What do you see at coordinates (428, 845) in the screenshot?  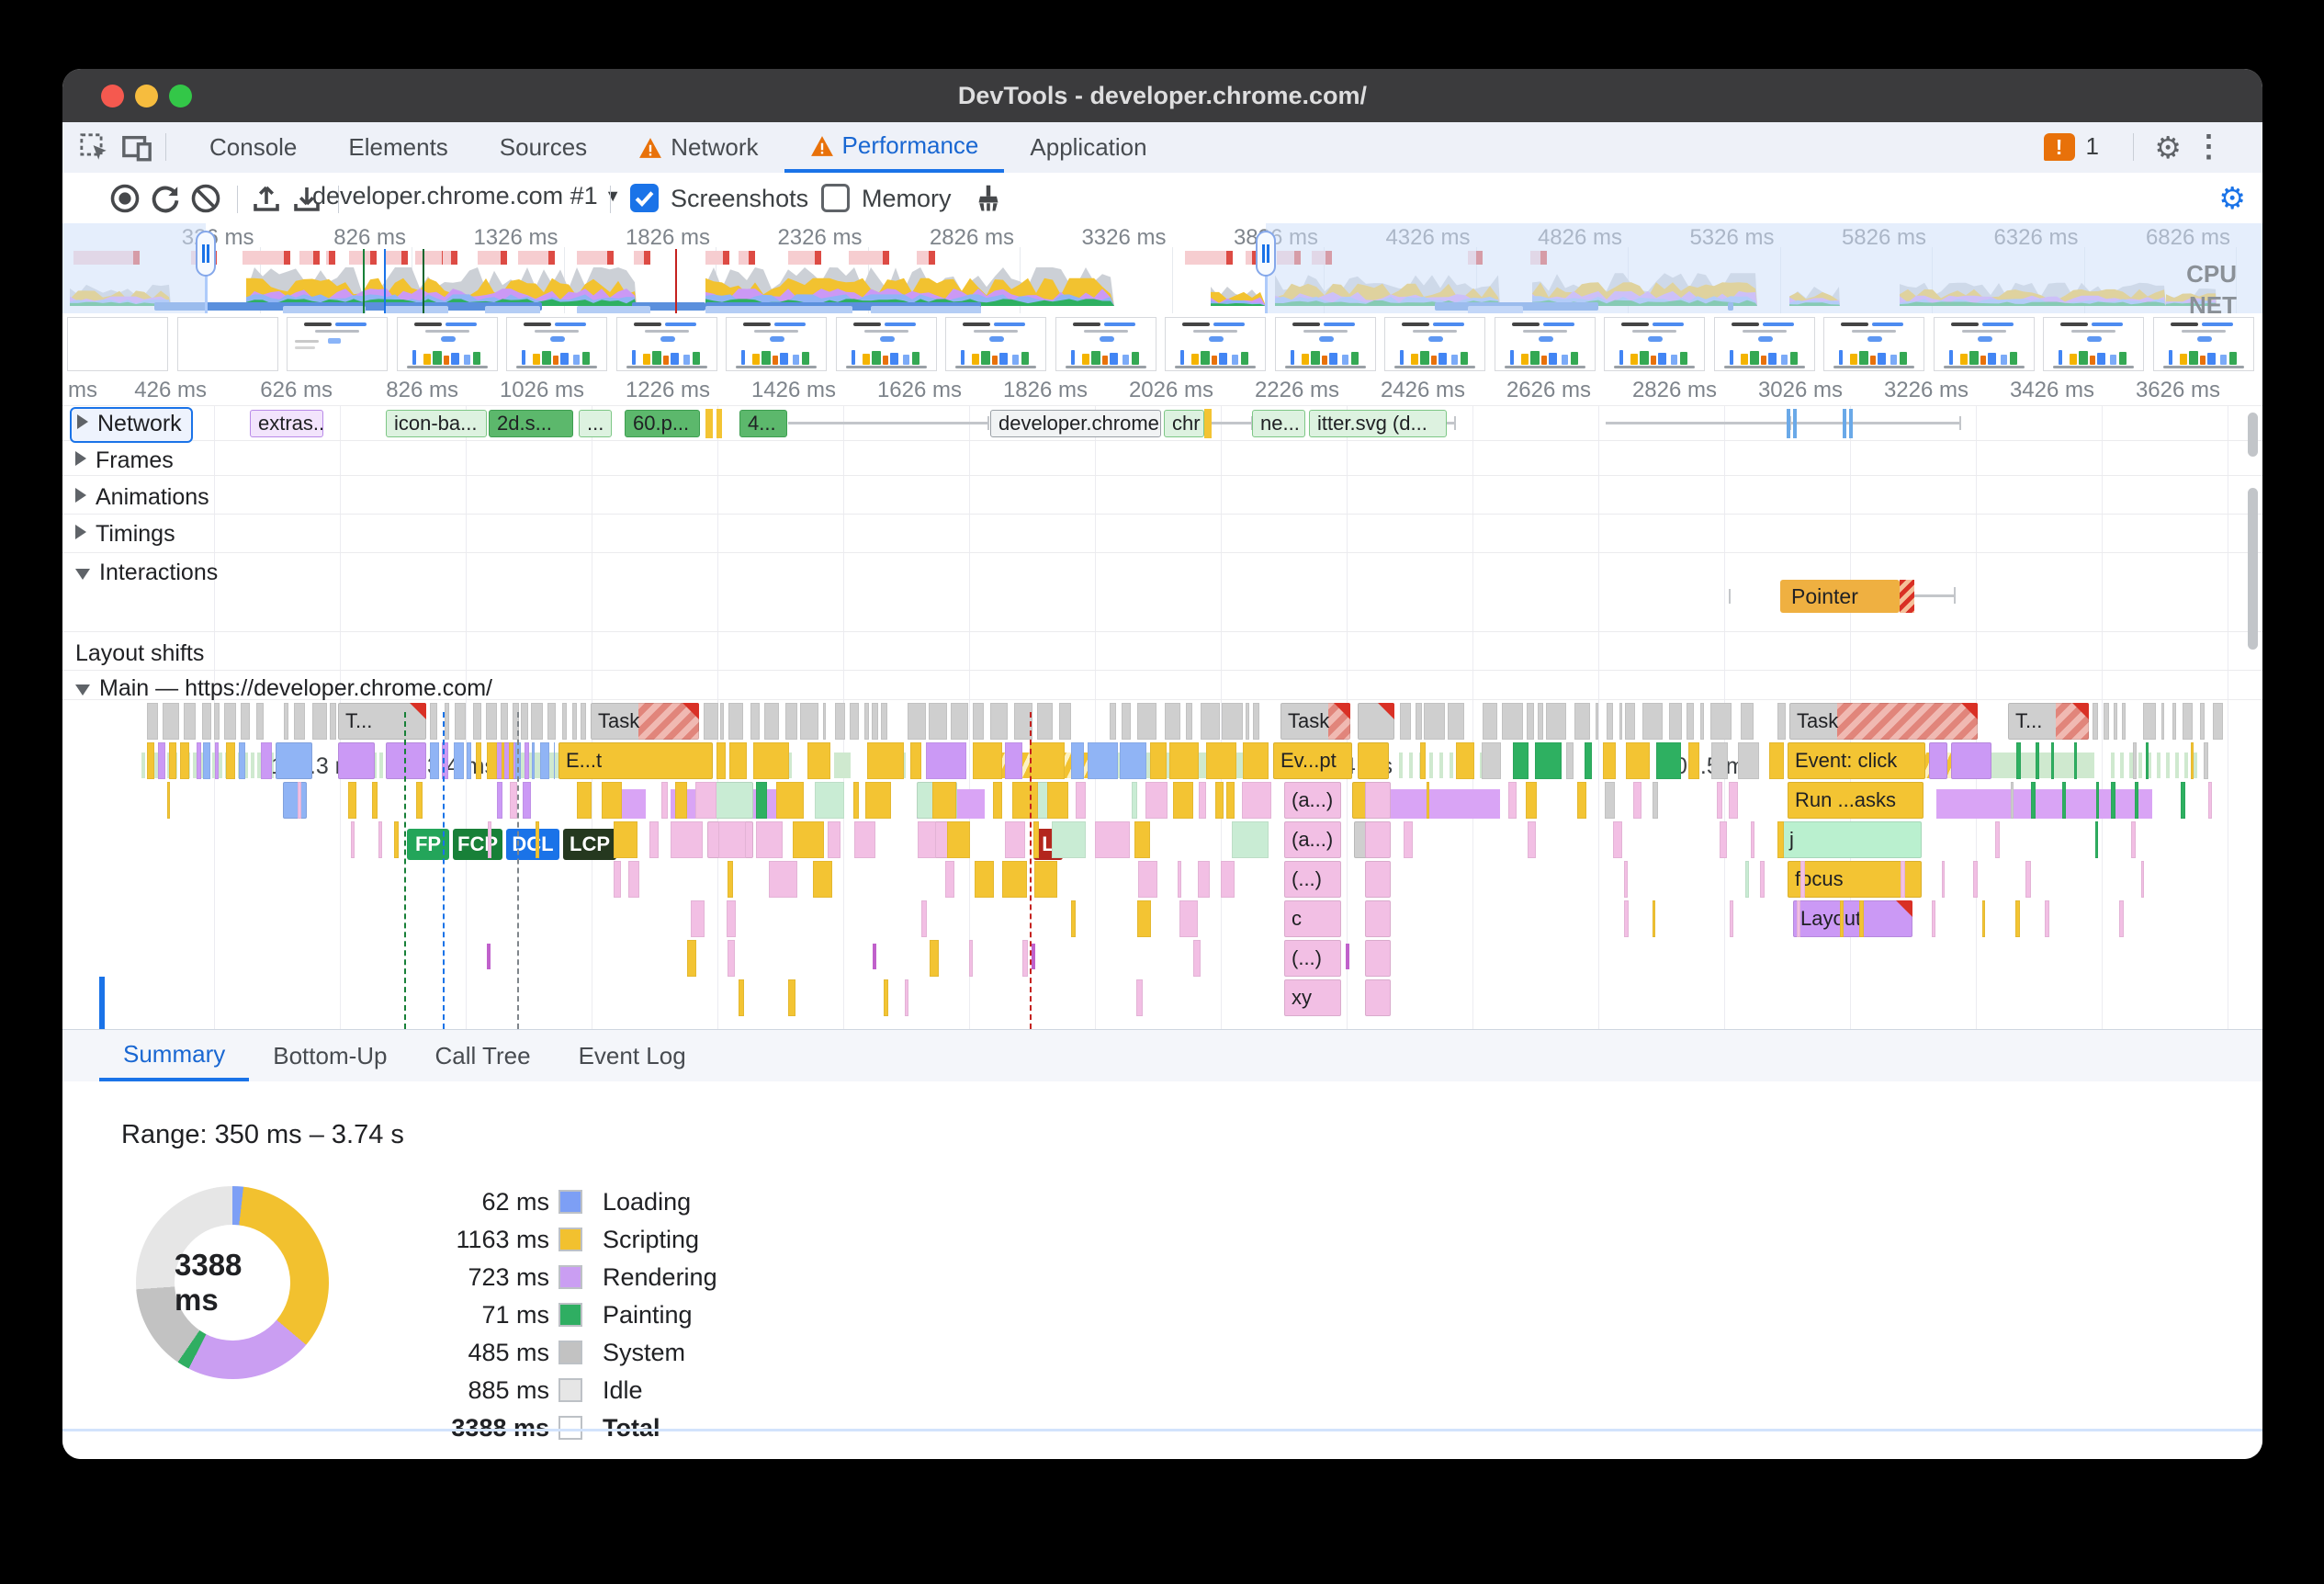 I see `timing-marker-fp: FP` at bounding box center [428, 845].